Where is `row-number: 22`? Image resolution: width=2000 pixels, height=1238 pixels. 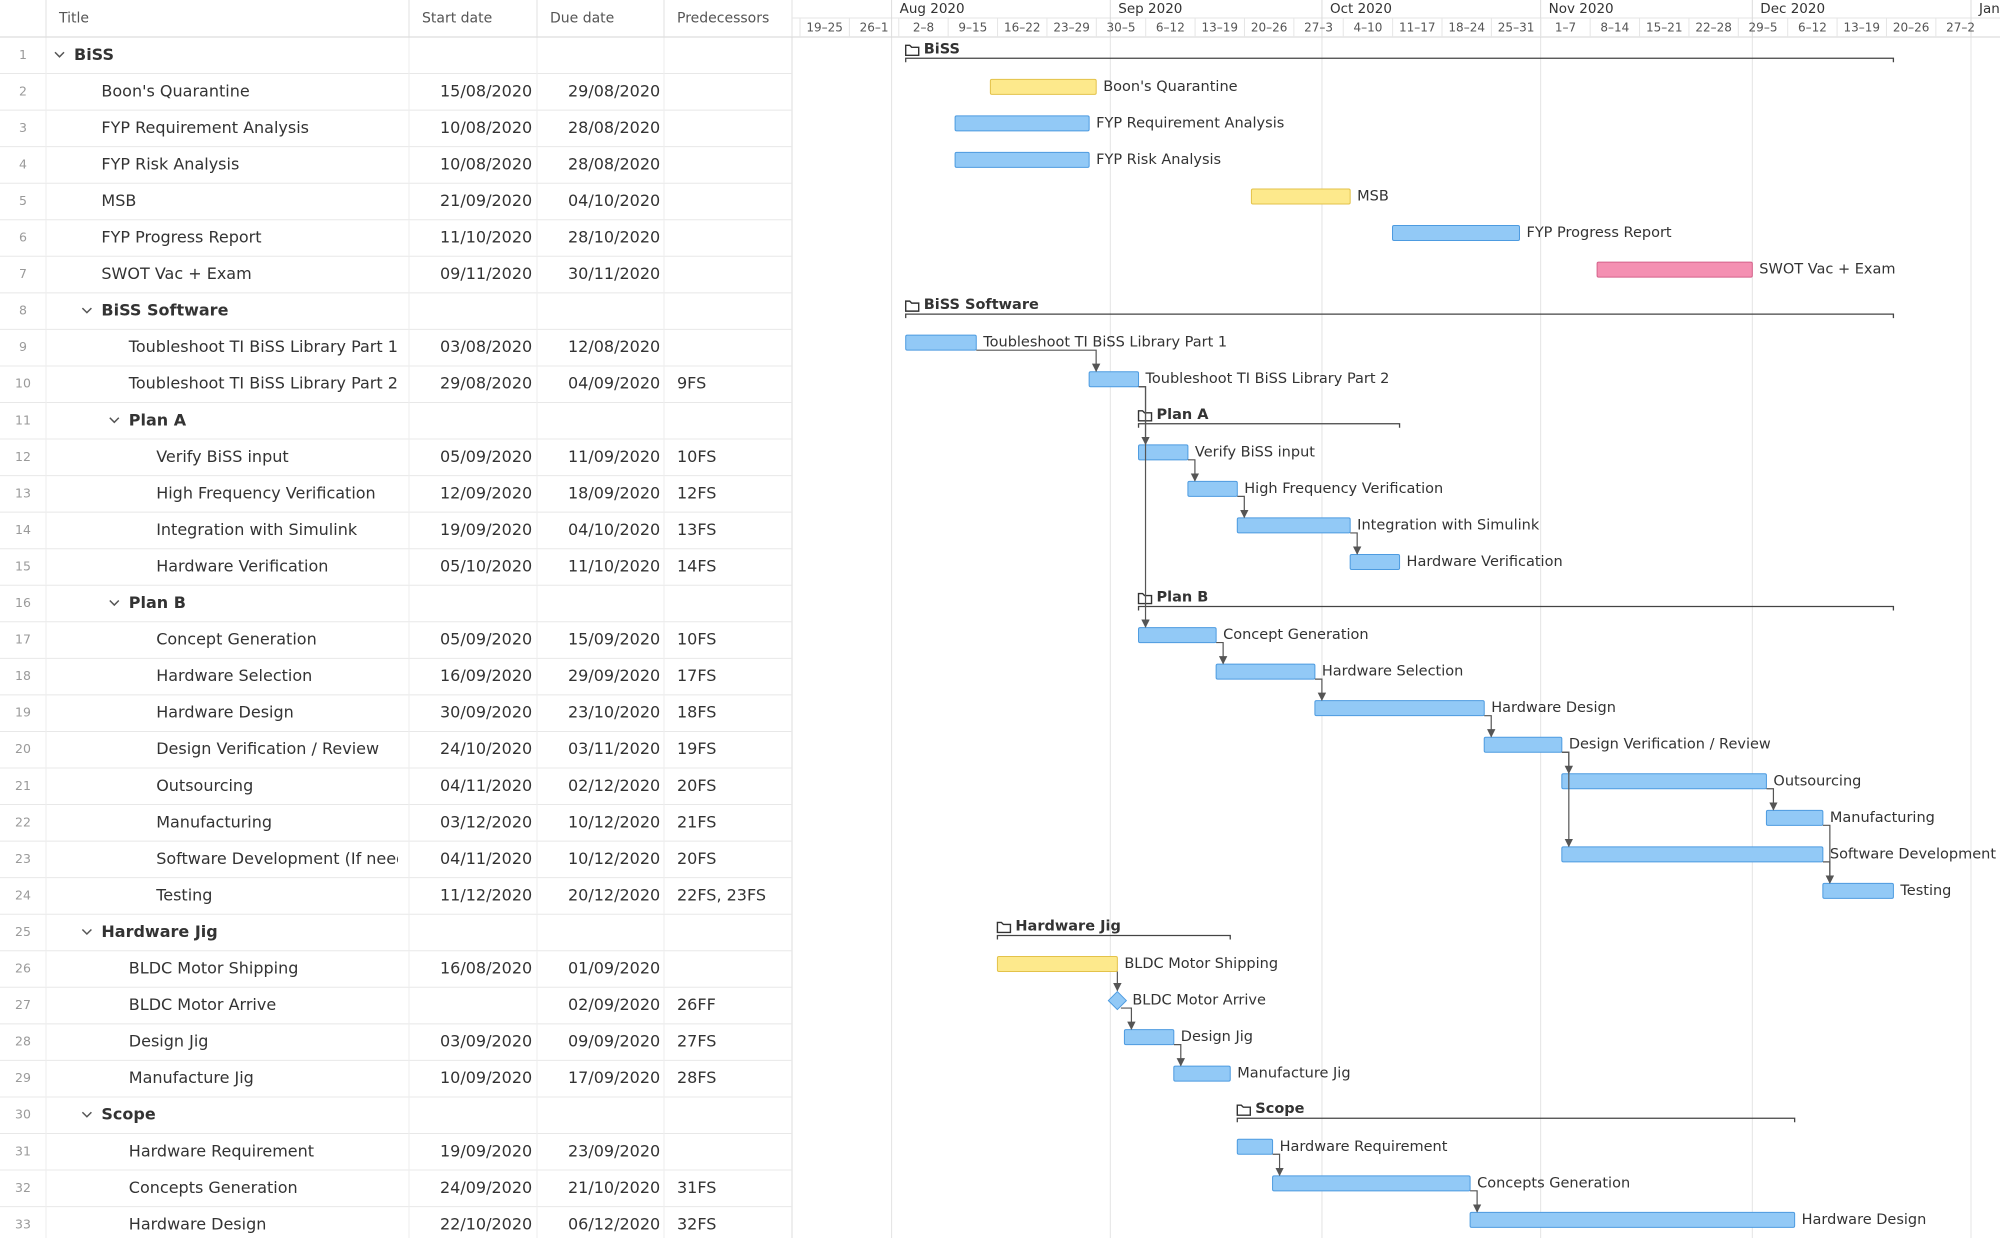
row-number: 22 is located at coordinates (23, 821).